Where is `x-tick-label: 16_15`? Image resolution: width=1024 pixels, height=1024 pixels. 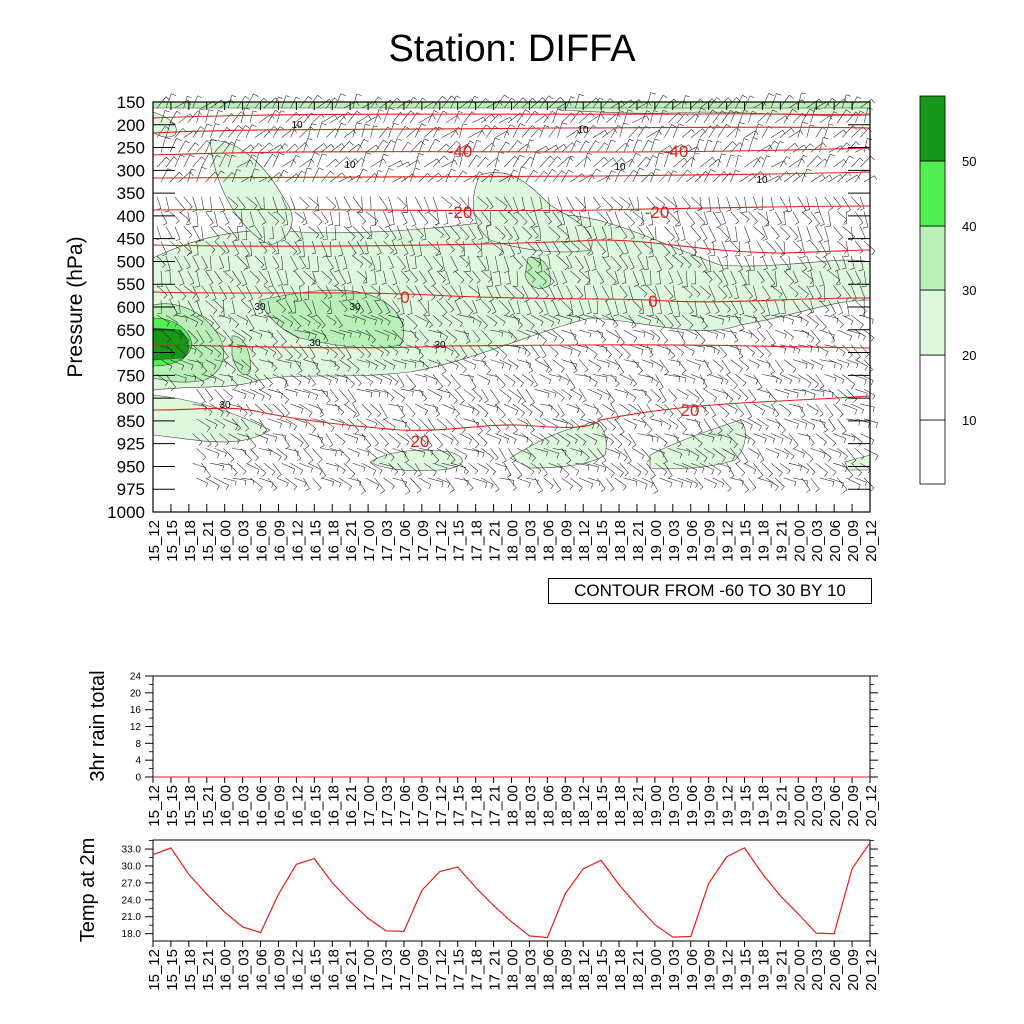
x-tick-label: 16_15 is located at coordinates (315, 970).